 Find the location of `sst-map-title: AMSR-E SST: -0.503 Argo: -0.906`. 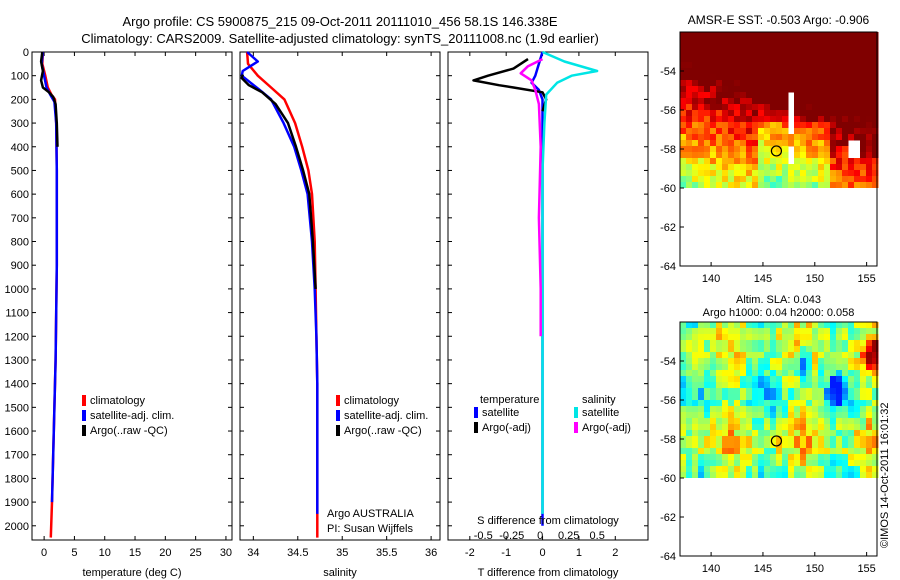

sst-map-title: AMSR-E SST: -0.503 Argo: -0.906 is located at coordinates (779, 20).